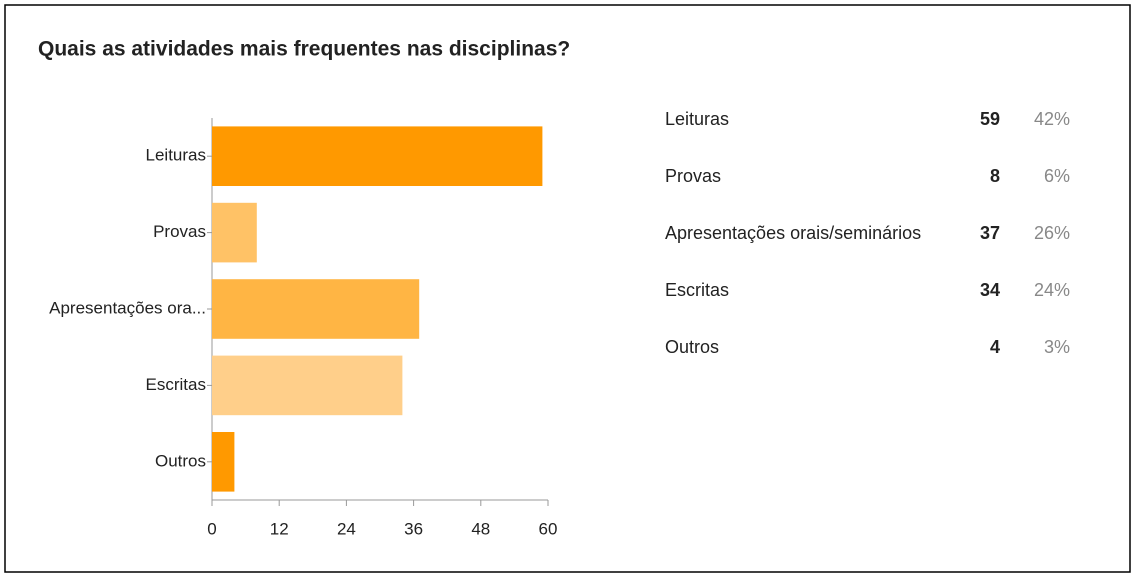  Describe the element at coordinates (548, 528) in the screenshot. I see `x-tick-label: 60` at that location.